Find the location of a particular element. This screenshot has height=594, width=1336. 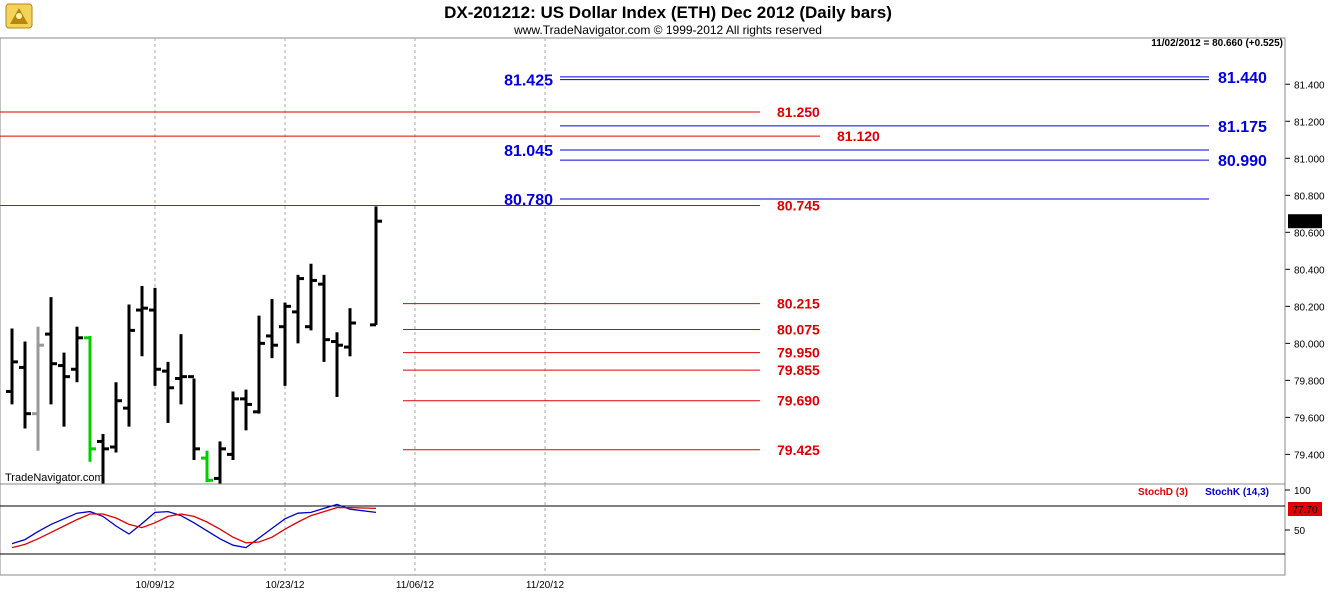

level-label: 81.425 is located at coordinates (528, 81).